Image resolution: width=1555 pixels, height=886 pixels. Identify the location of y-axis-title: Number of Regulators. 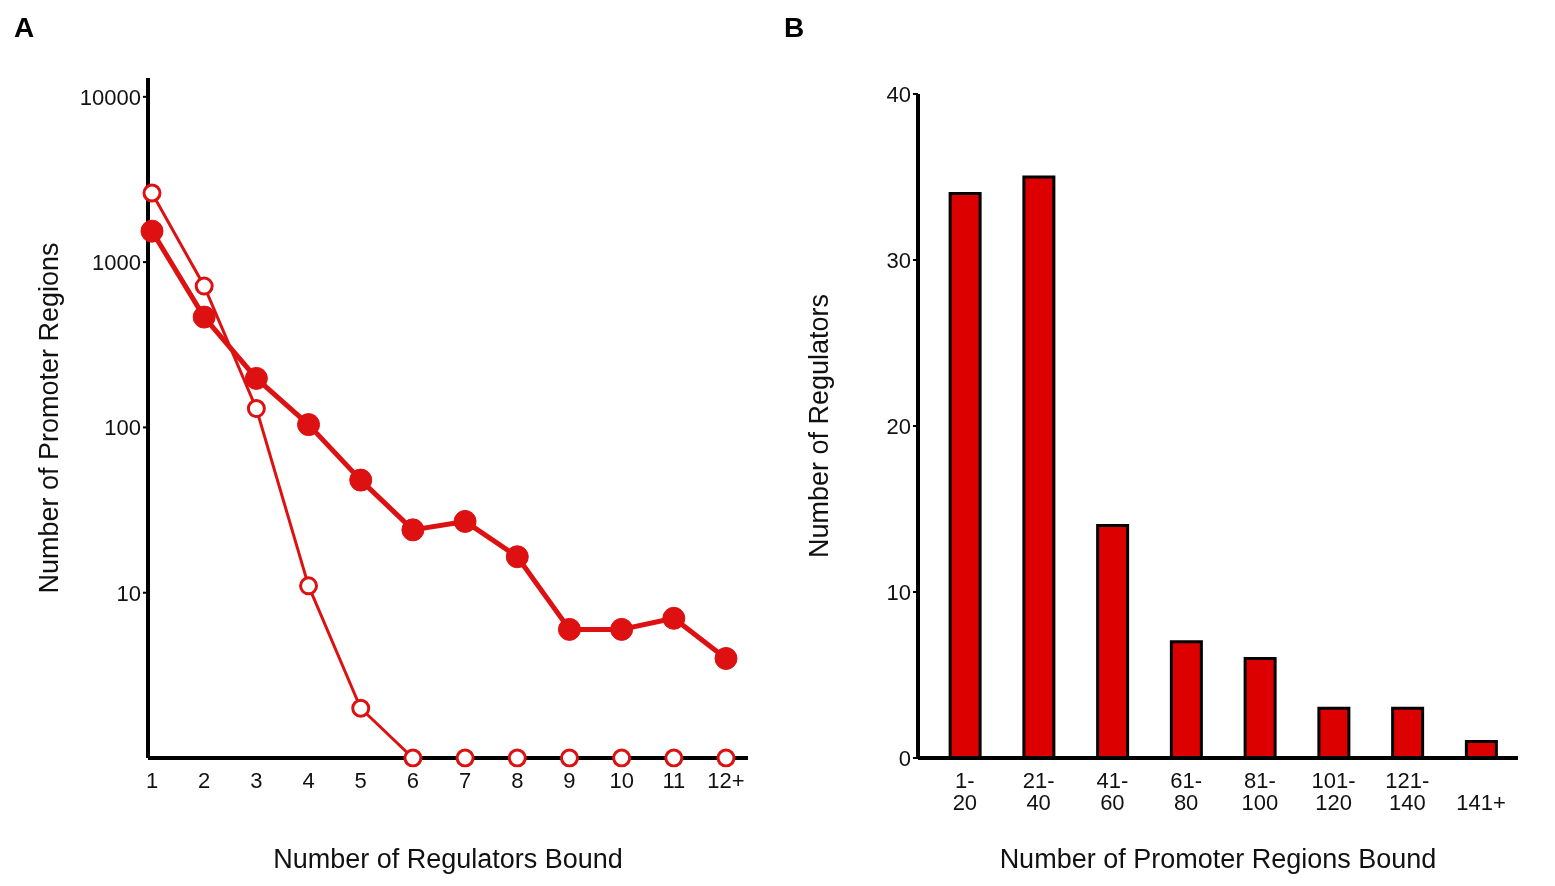
(818, 426).